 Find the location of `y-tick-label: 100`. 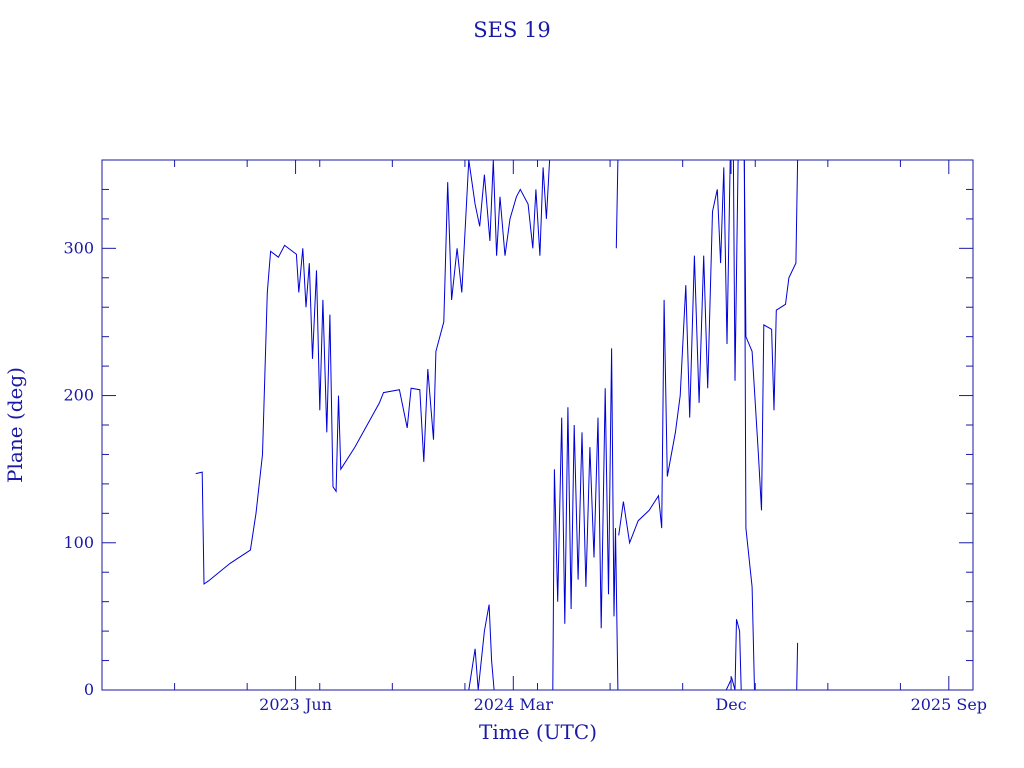

y-tick-label: 100 is located at coordinates (78, 542).